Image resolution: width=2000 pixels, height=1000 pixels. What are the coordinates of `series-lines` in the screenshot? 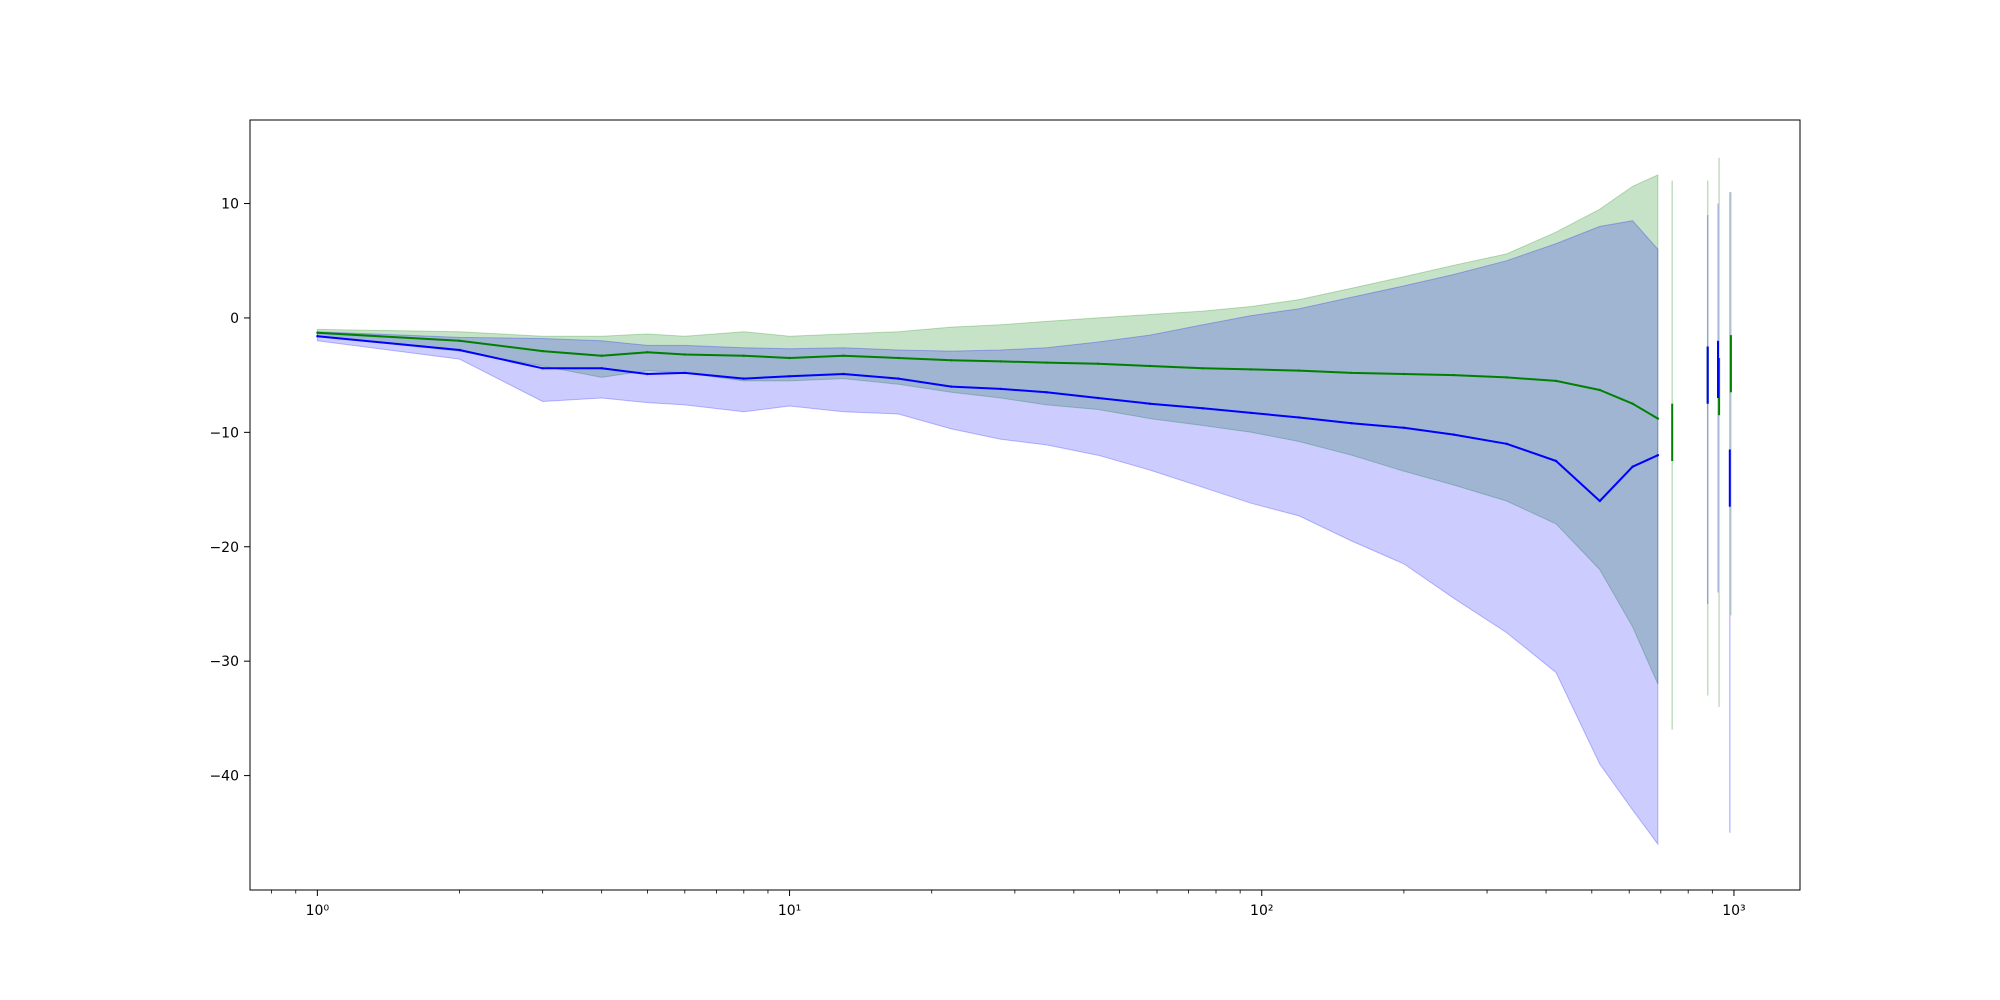 It's located at (1024, 419).